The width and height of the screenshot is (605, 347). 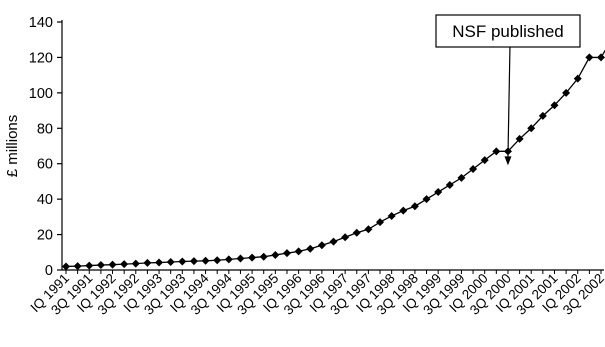 I want to click on annotation-box, so click(x=508, y=31).